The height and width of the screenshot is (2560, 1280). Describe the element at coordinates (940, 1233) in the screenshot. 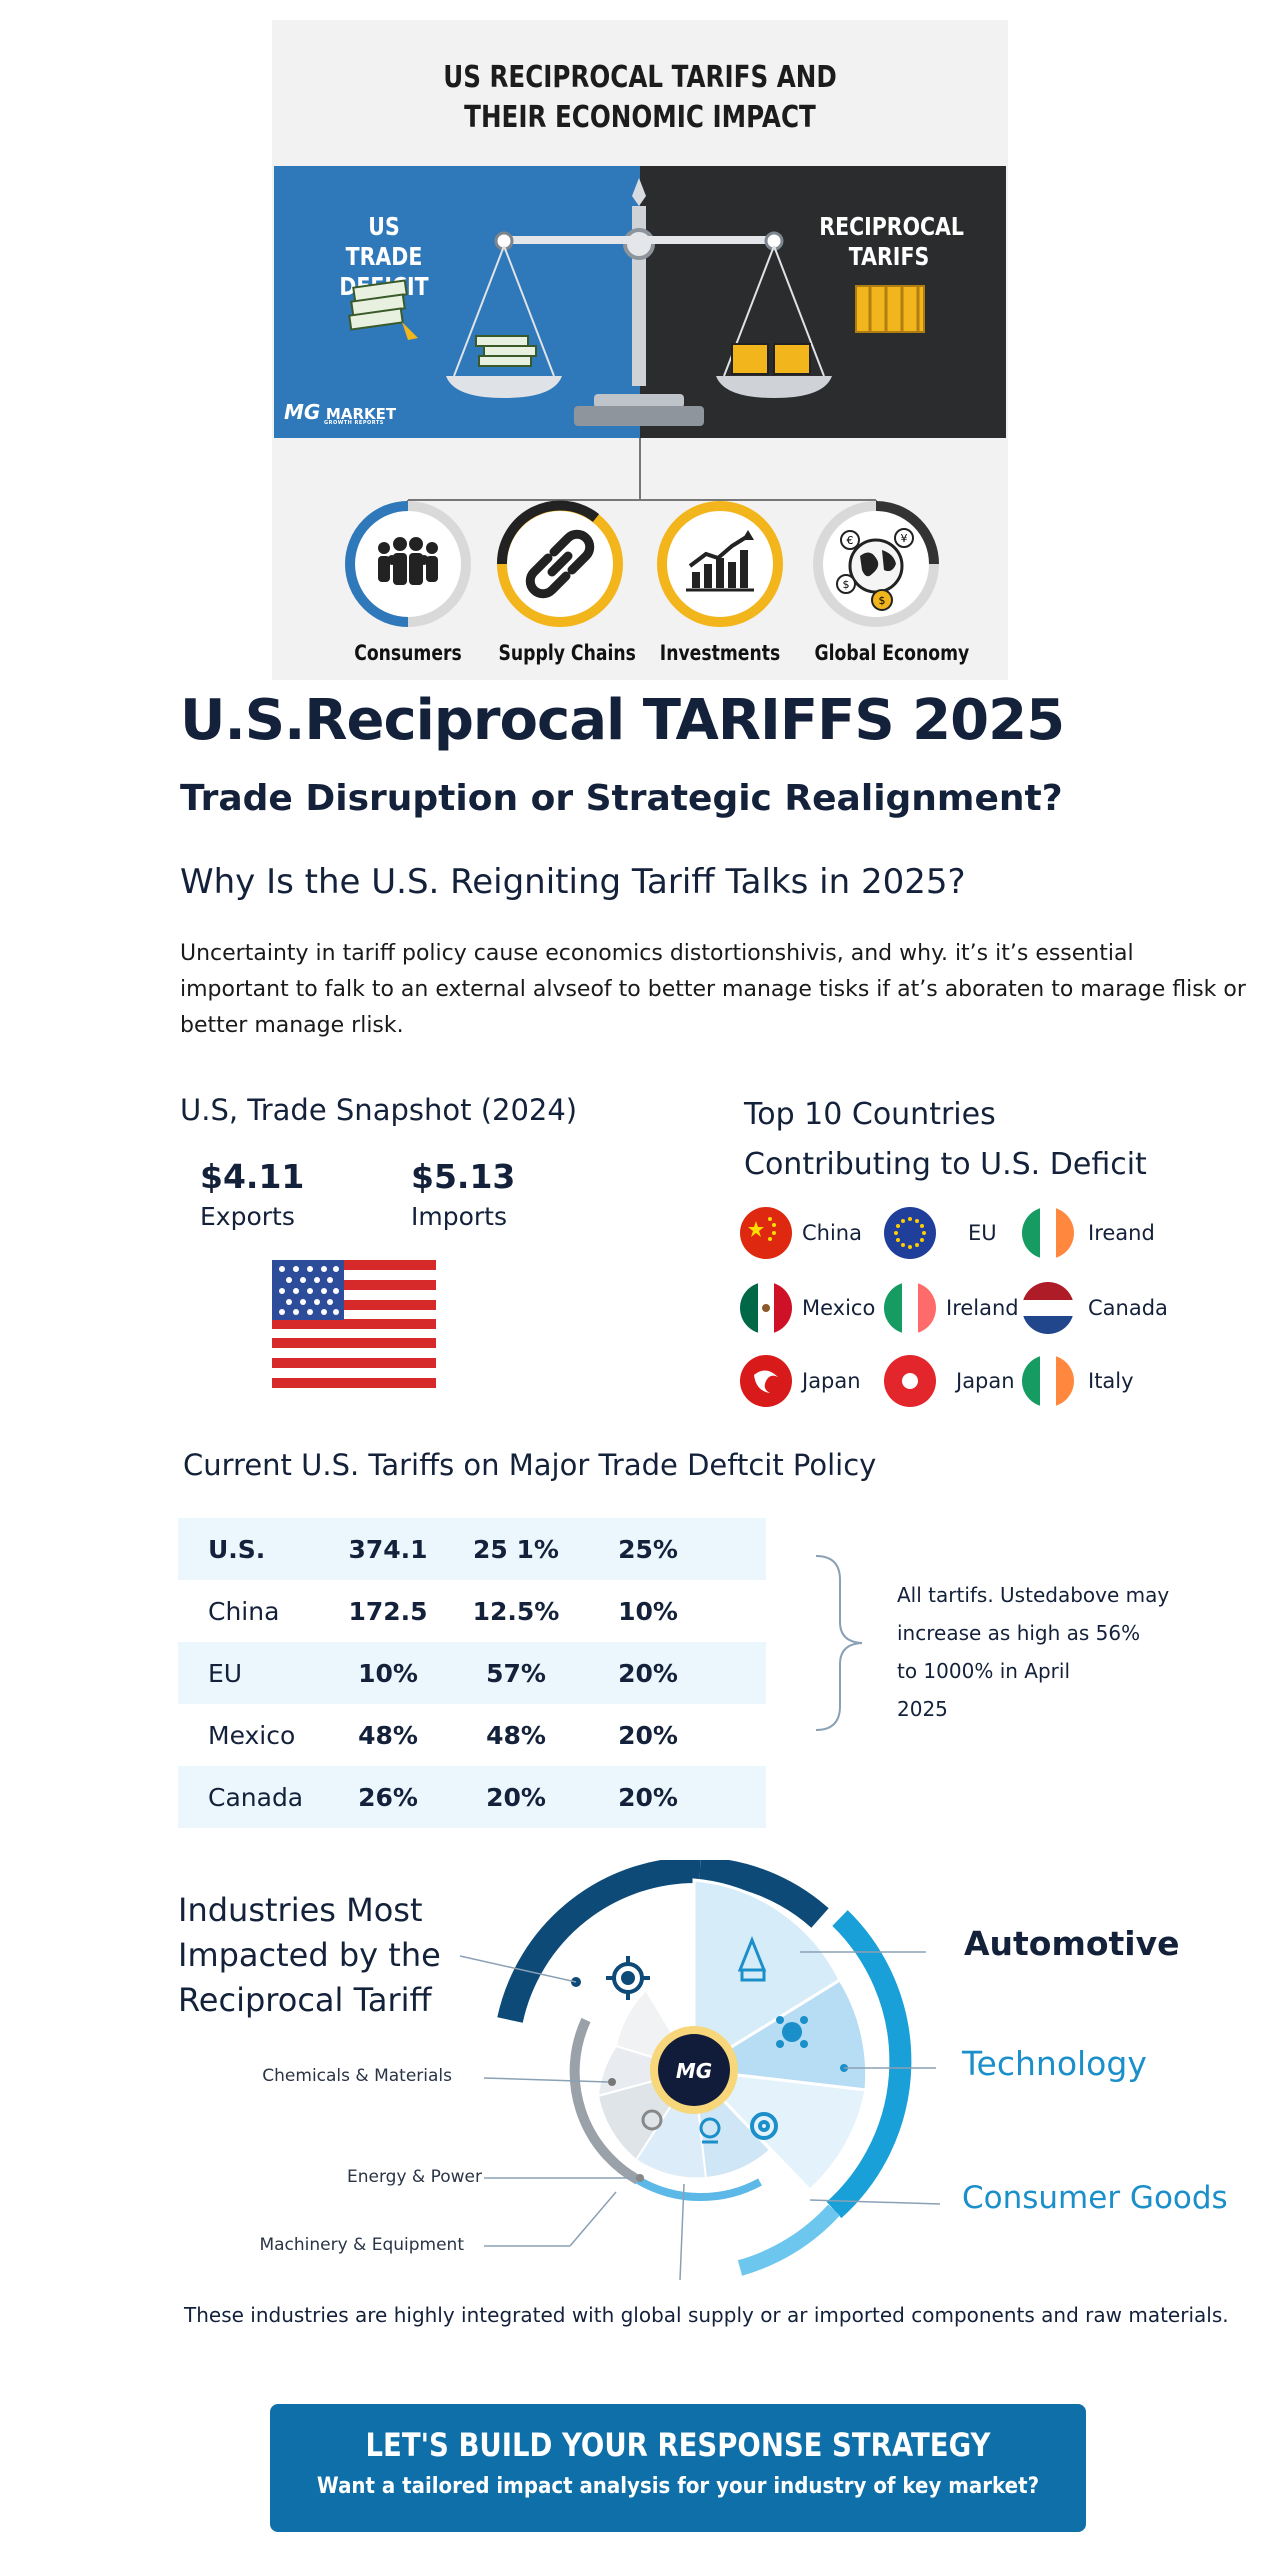

I see `country-eu: EU` at that location.